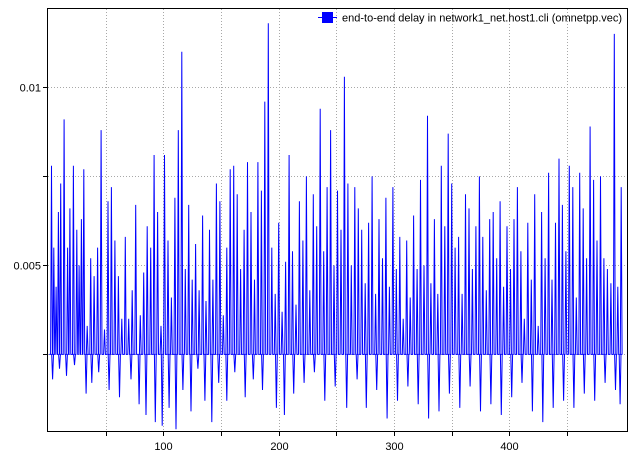  What do you see at coordinates (394, 447) in the screenshot?
I see `x-tick-label: 300` at bounding box center [394, 447].